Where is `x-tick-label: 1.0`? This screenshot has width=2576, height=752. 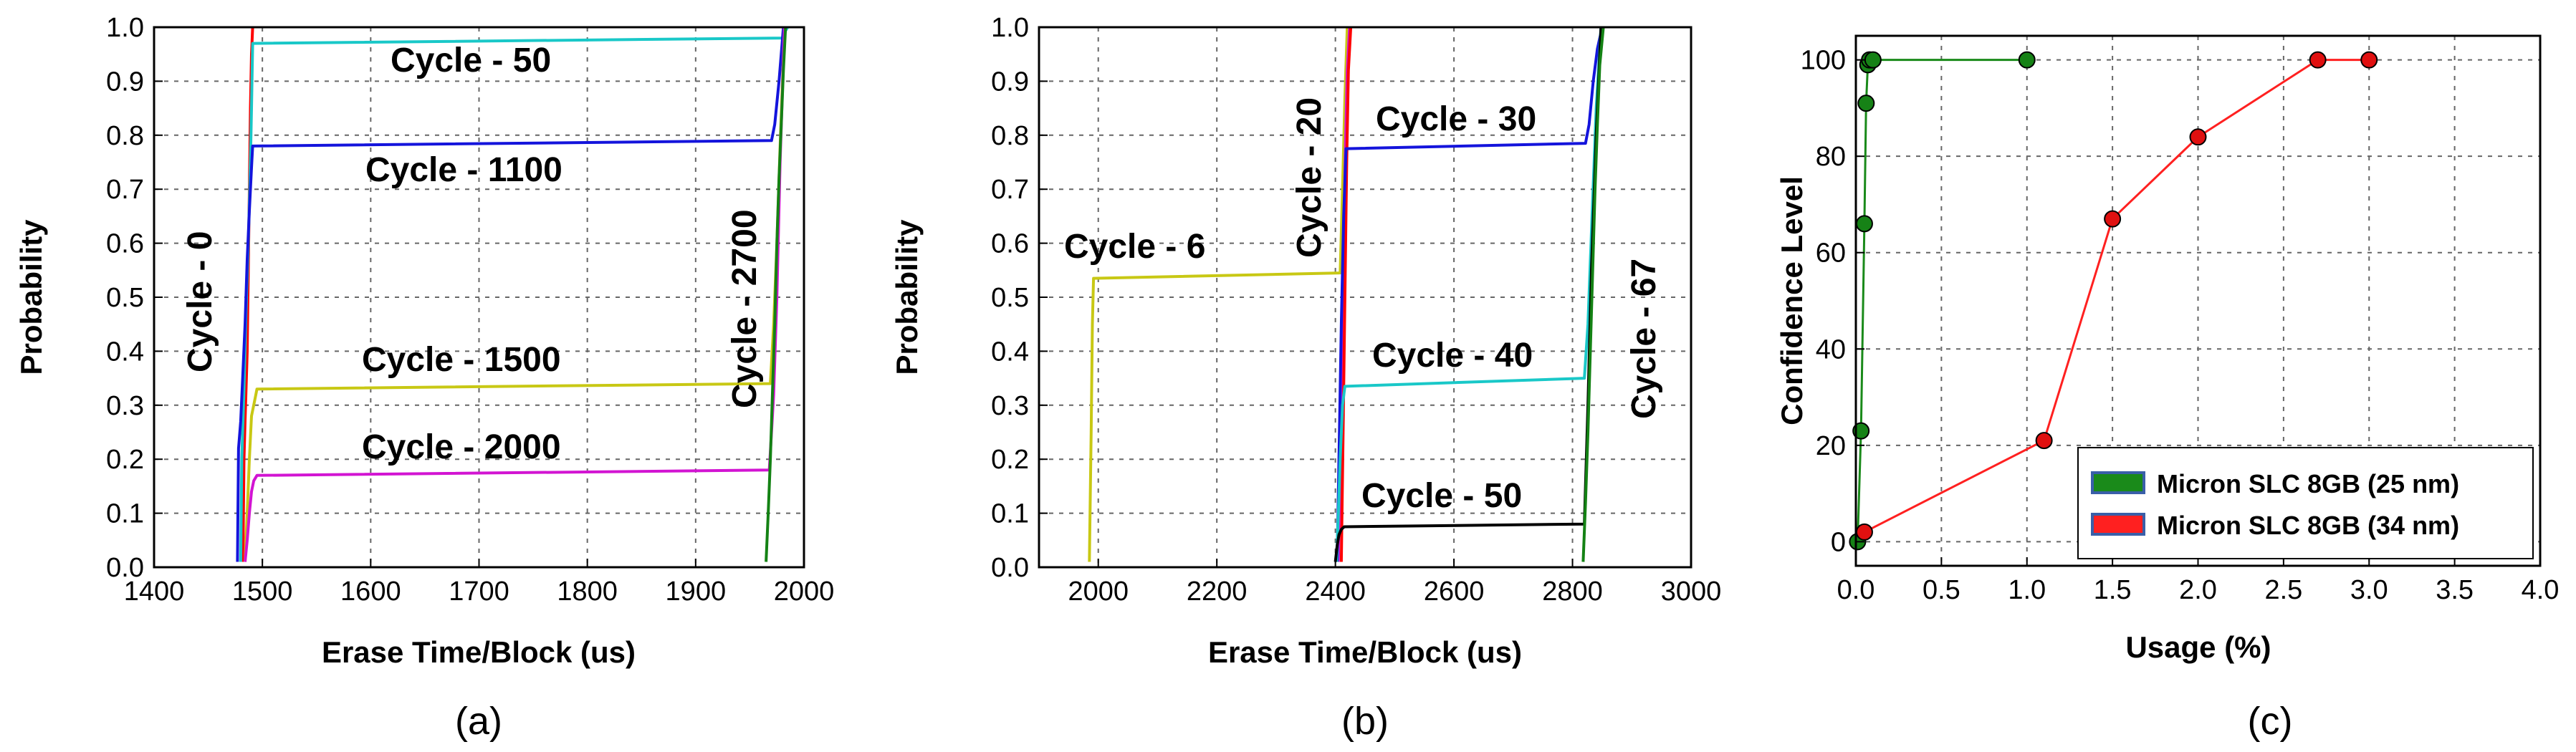
x-tick-label: 1.0 is located at coordinates (2027, 590).